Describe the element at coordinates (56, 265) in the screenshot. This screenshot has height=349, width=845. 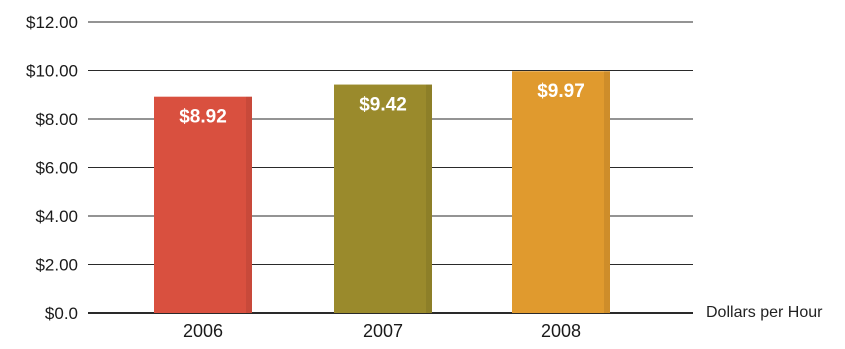
I see `y-tick-label: $2.00` at that location.